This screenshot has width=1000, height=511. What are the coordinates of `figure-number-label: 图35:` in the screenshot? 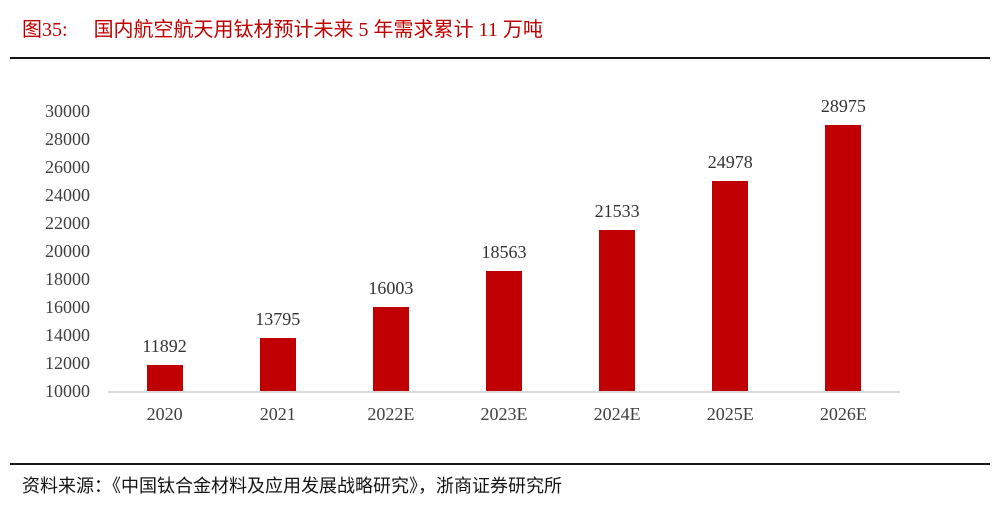 It's located at (45, 30).